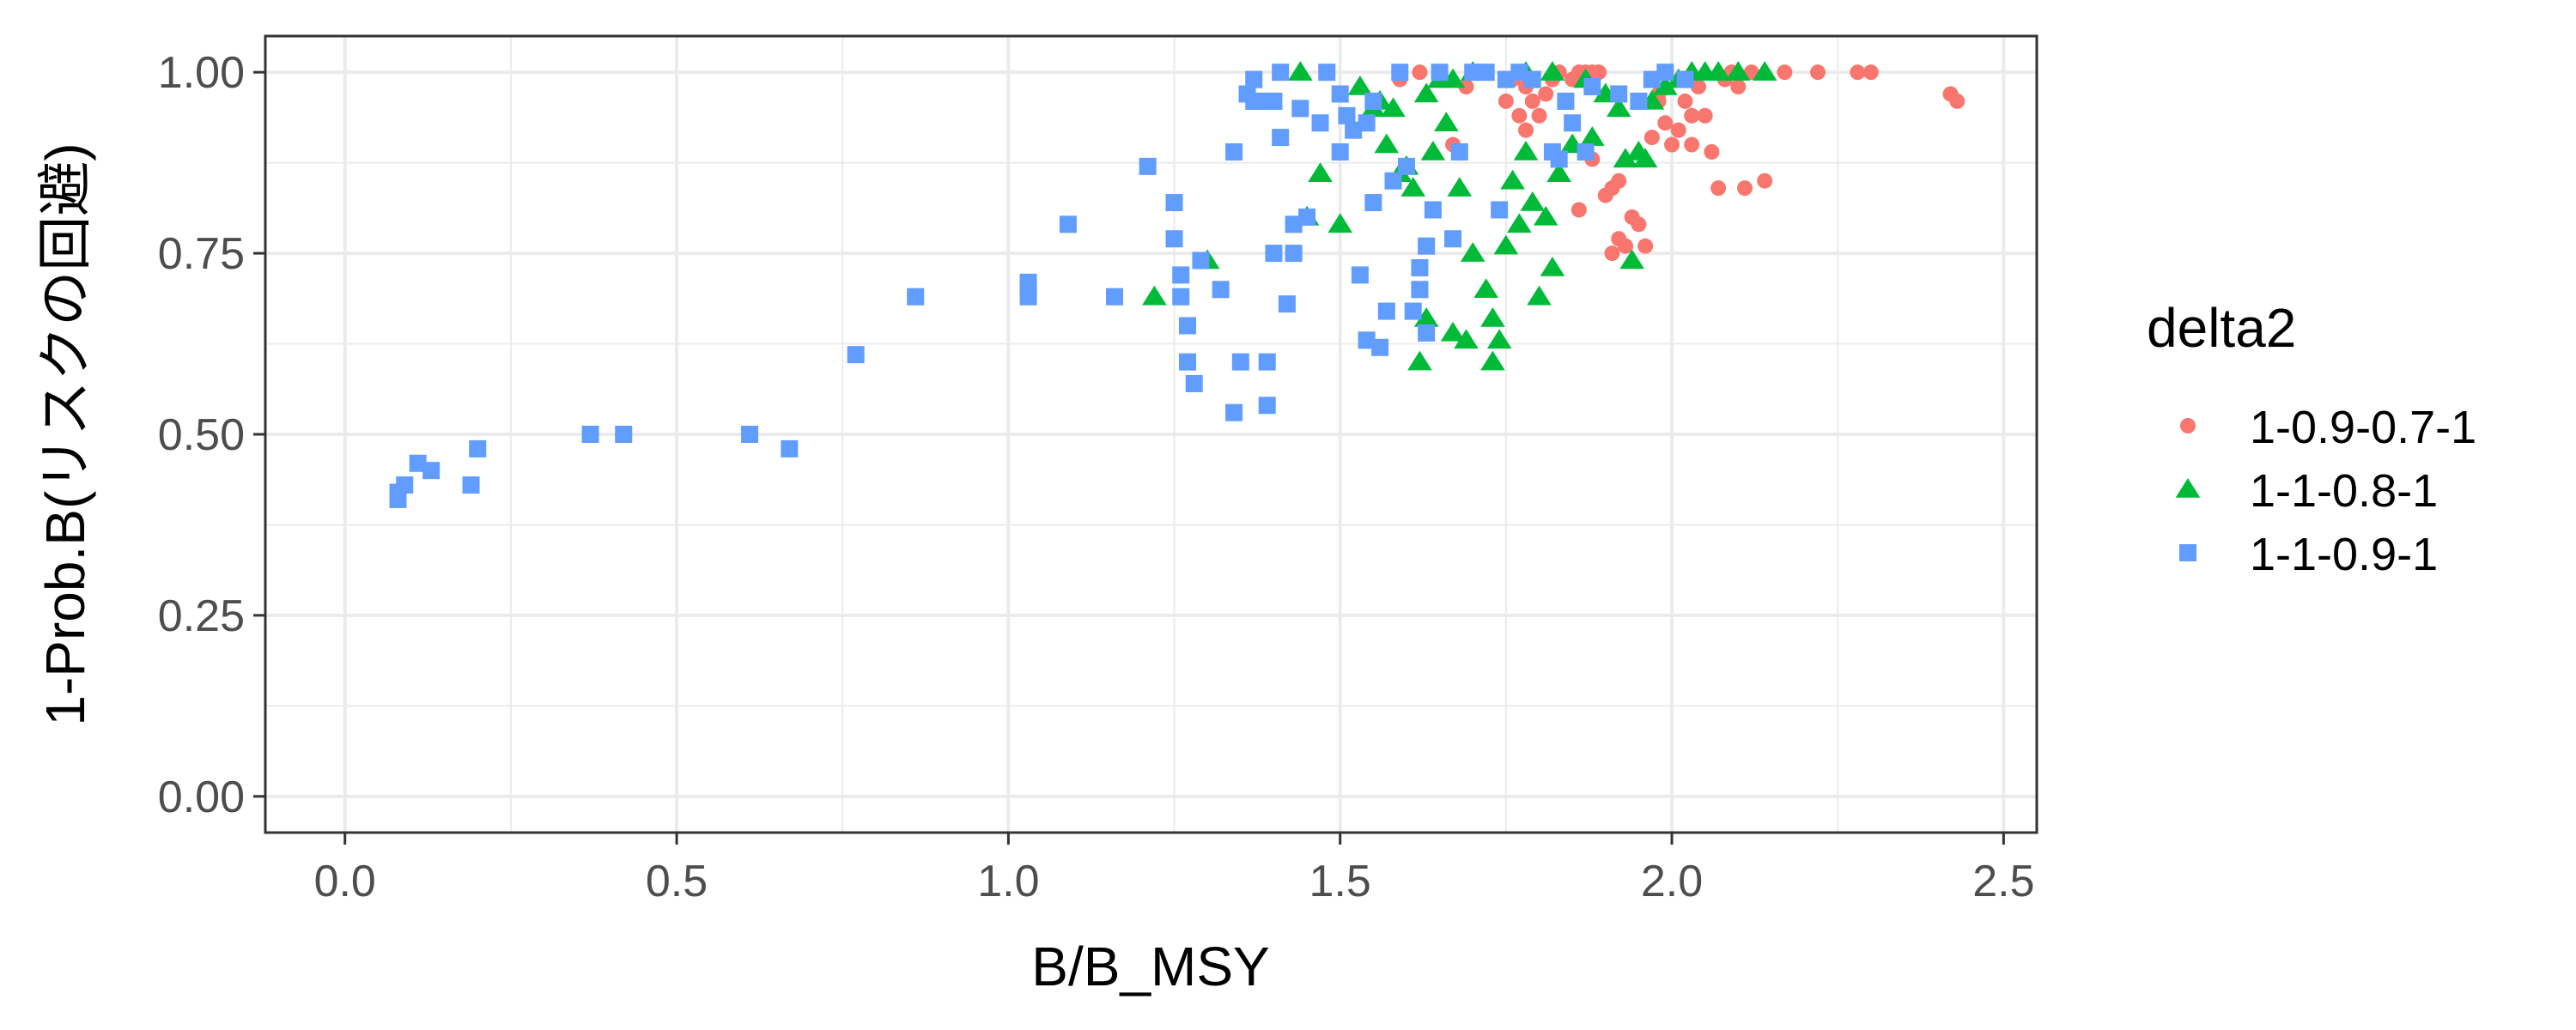 Image resolution: width=2576 pixels, height=1030 pixels. What do you see at coordinates (202, 797) in the screenshot?
I see `y-tick-label: 0.00` at bounding box center [202, 797].